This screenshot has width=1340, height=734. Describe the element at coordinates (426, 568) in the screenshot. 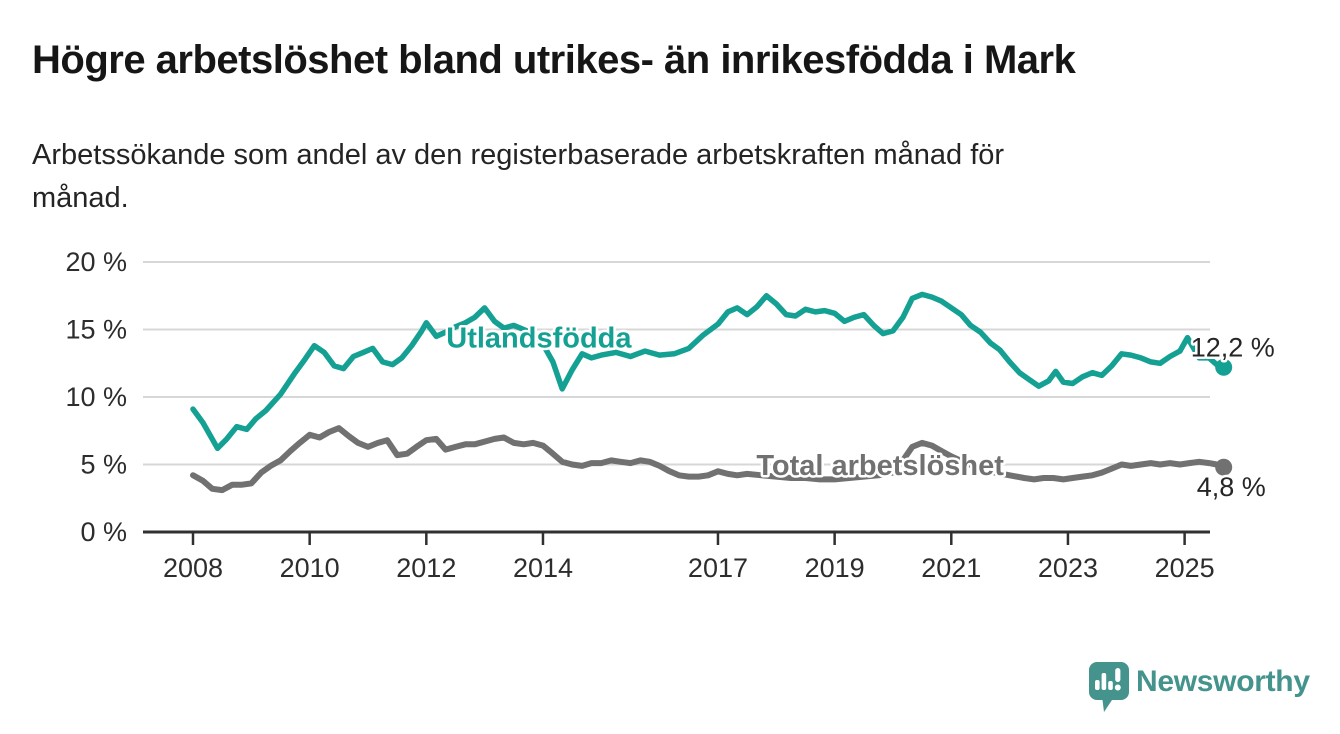

I see `x-axis-tick-label: 2012` at that location.